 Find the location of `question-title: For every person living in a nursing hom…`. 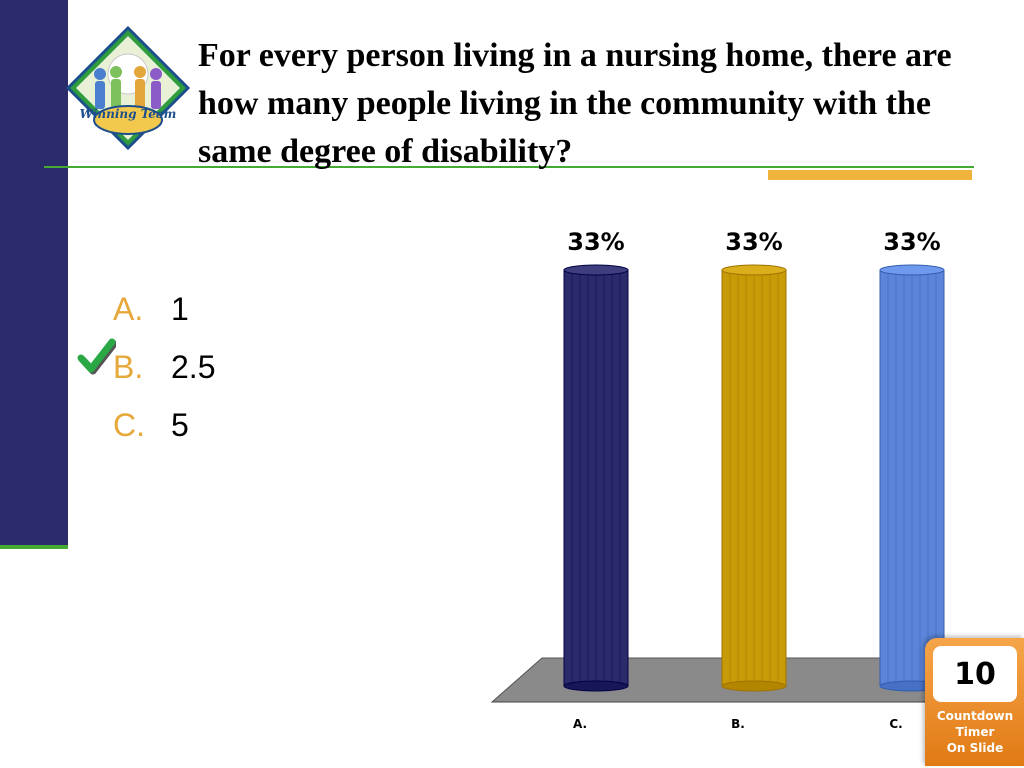

question-title: For every person living in a nursing hom… is located at coordinates (575, 103).